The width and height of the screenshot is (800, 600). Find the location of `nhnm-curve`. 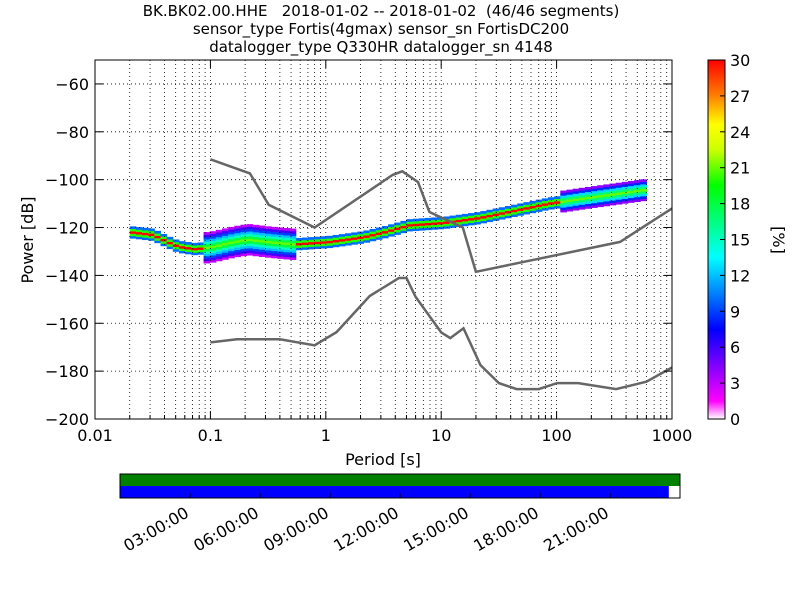

nhnm-curve is located at coordinates (441, 216).